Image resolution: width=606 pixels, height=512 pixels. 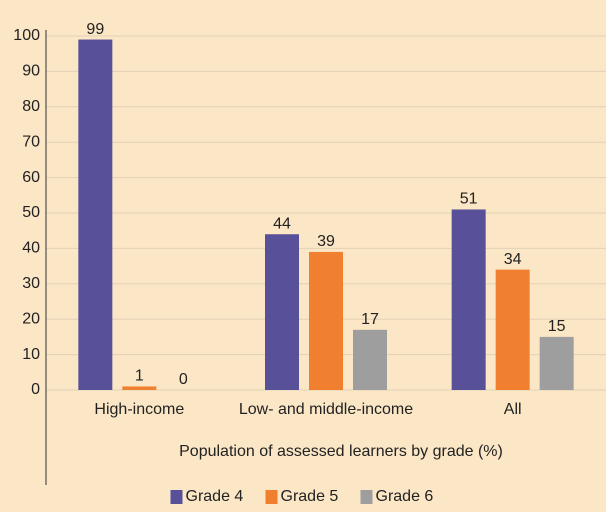 I want to click on value-label: 17, so click(x=370, y=319).